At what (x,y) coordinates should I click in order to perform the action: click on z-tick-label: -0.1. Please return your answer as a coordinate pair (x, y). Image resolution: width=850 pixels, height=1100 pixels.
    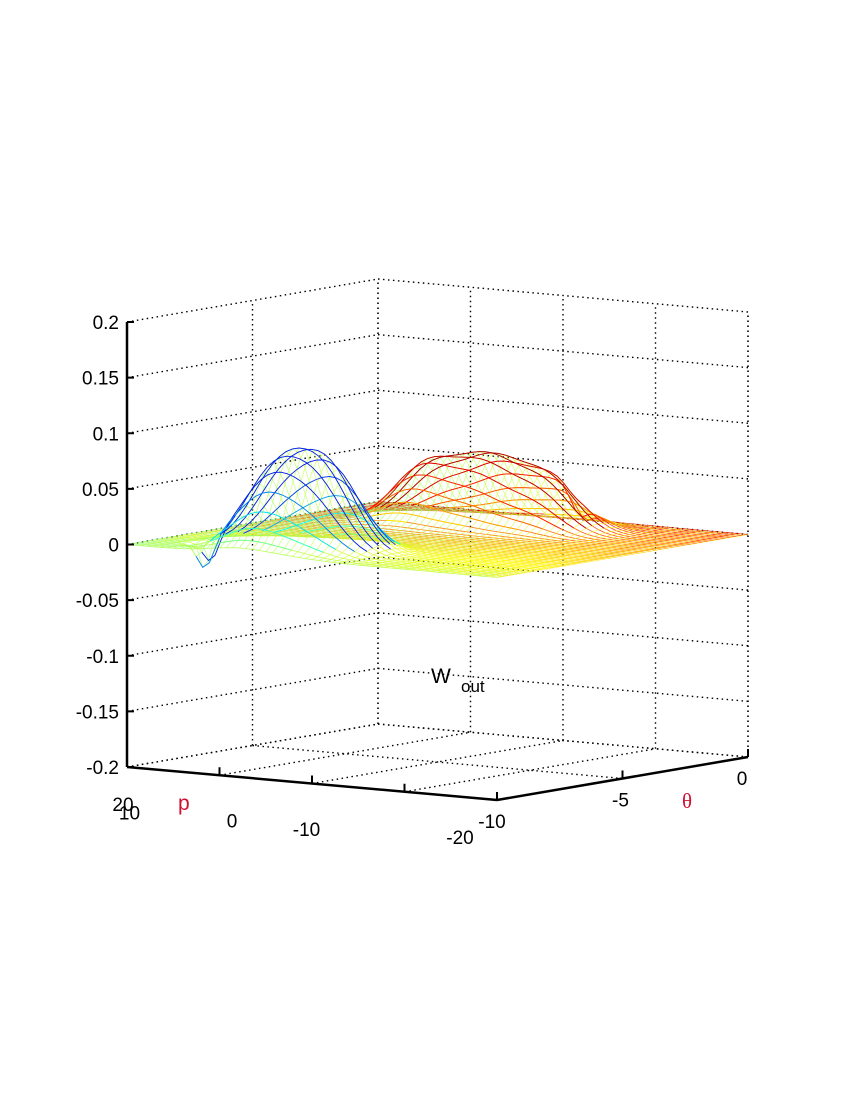
    Looking at the image, I should click on (102, 657).